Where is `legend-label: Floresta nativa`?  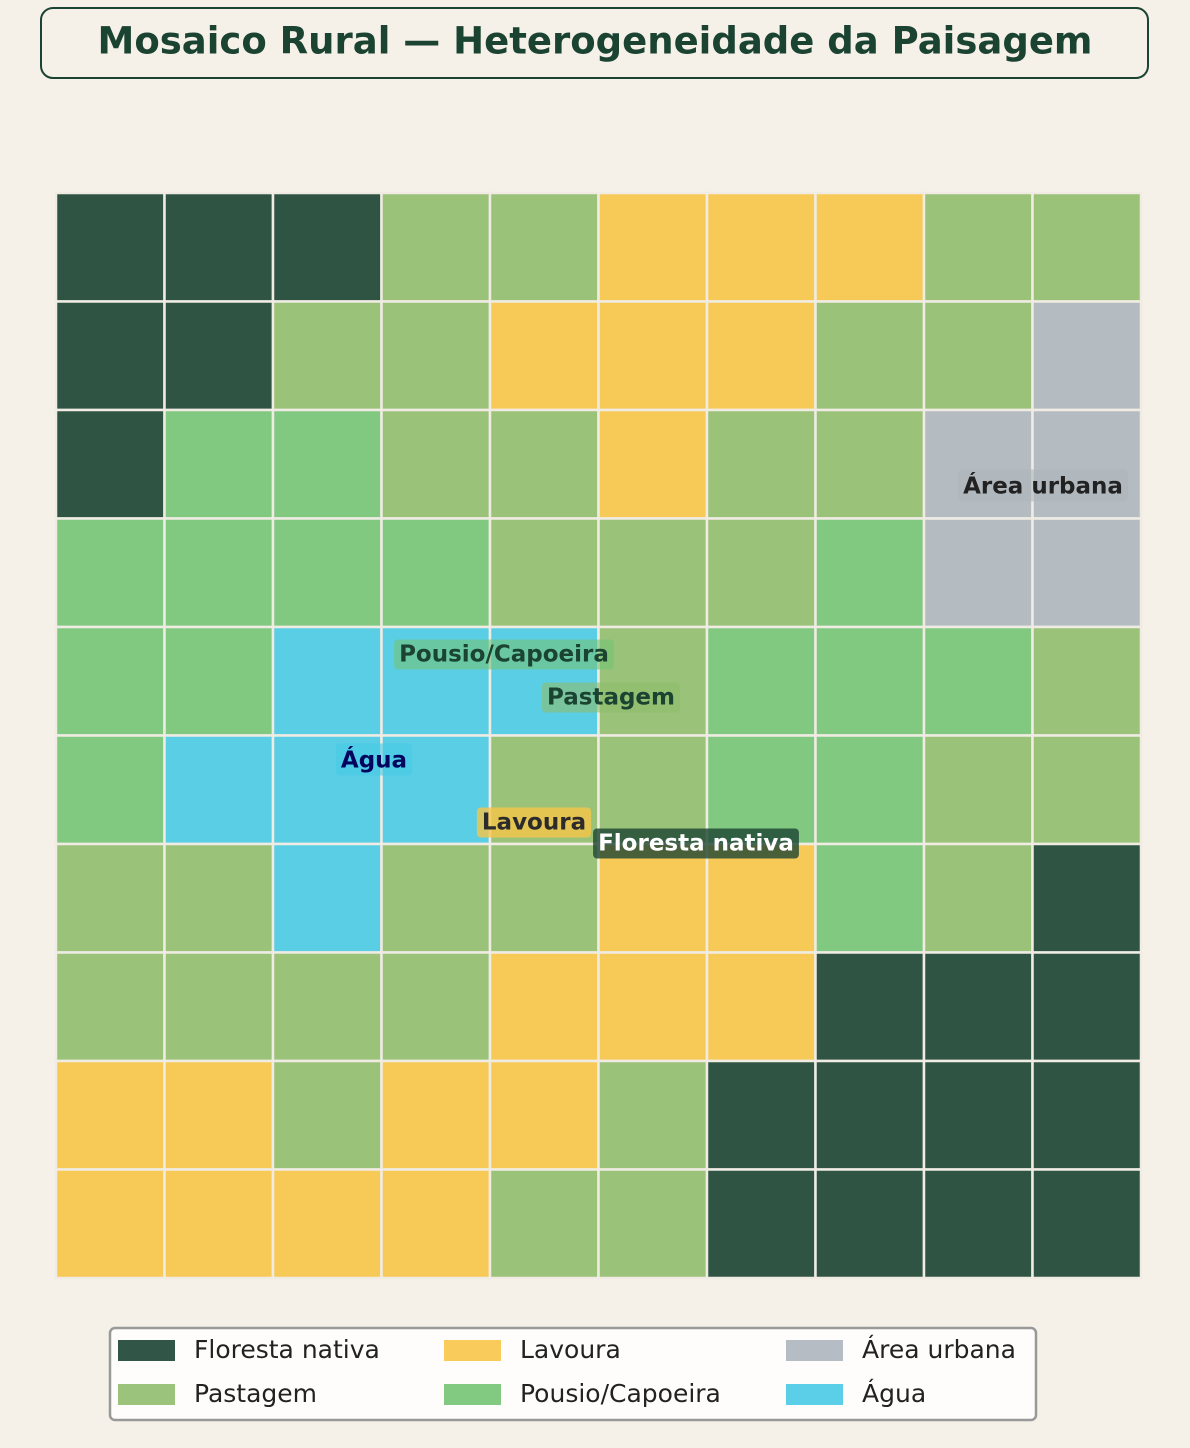 legend-label: Floresta nativa is located at coordinates (287, 1349).